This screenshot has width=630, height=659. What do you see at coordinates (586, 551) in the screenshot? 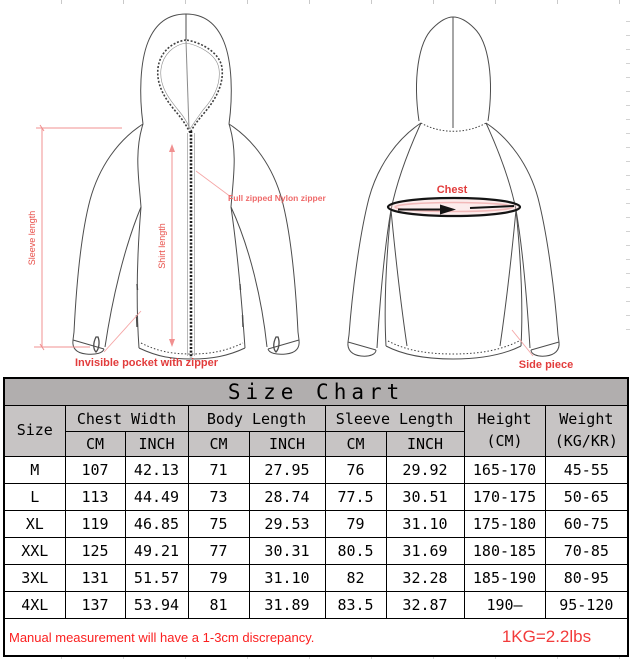
I see `value-cell: 70-85` at bounding box center [586, 551].